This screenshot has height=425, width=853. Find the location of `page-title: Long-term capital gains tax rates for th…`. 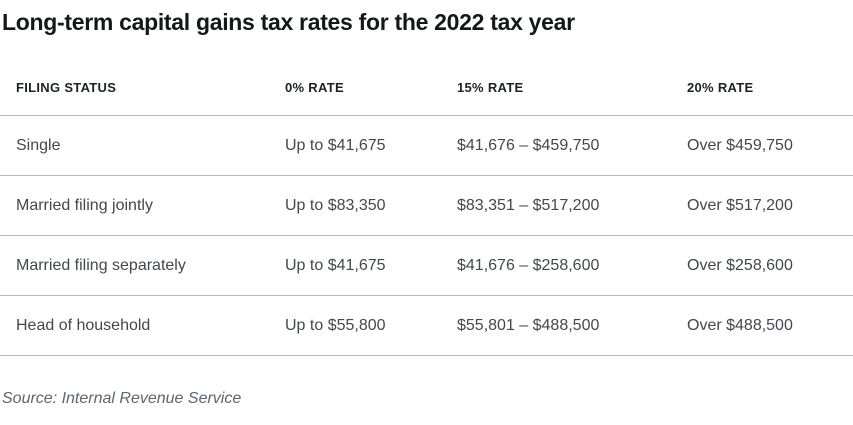

page-title: Long-term capital gains tax rates for th… is located at coordinates (288, 22).